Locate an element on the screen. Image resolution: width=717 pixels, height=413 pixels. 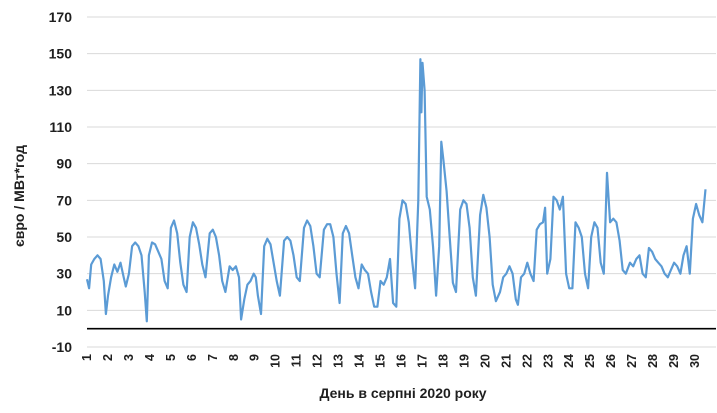
x-tick-label: 10 is located at coordinates (276, 361).